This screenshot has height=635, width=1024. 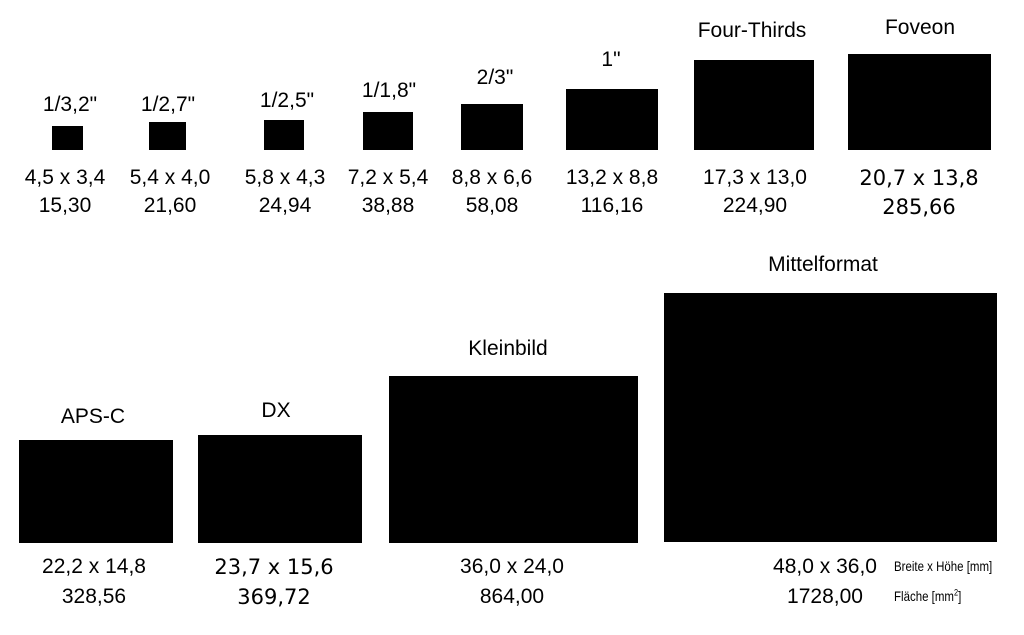 What do you see at coordinates (612, 177) in the screenshot?
I see `sensor-dims: 13,2 x 8,8` at bounding box center [612, 177].